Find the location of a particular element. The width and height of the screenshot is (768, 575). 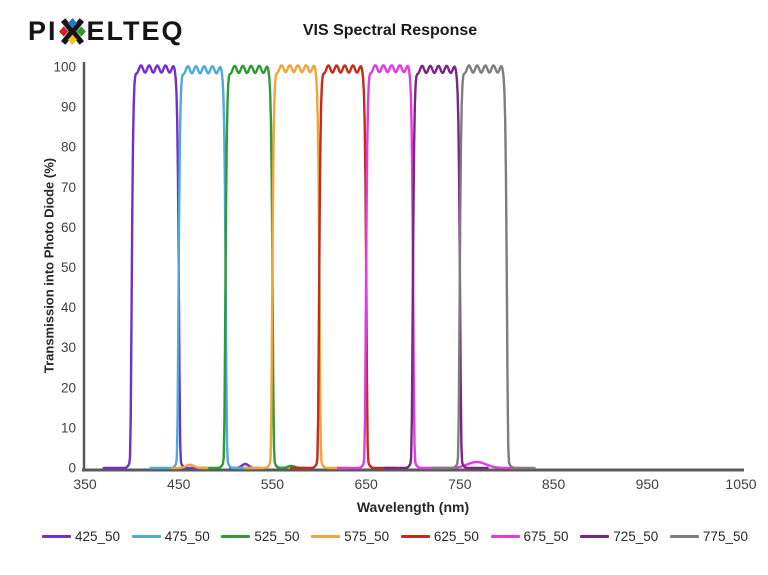

y-tick-label: 20 is located at coordinates (68, 387).